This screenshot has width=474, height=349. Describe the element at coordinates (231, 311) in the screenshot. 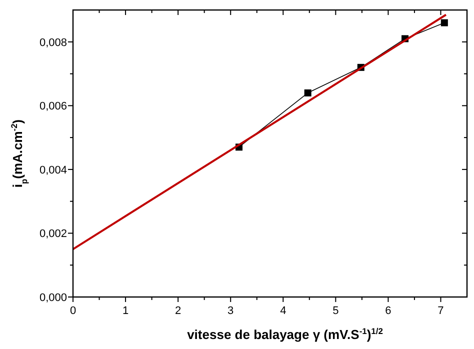

I see `x-tick-label: 3` at that location.